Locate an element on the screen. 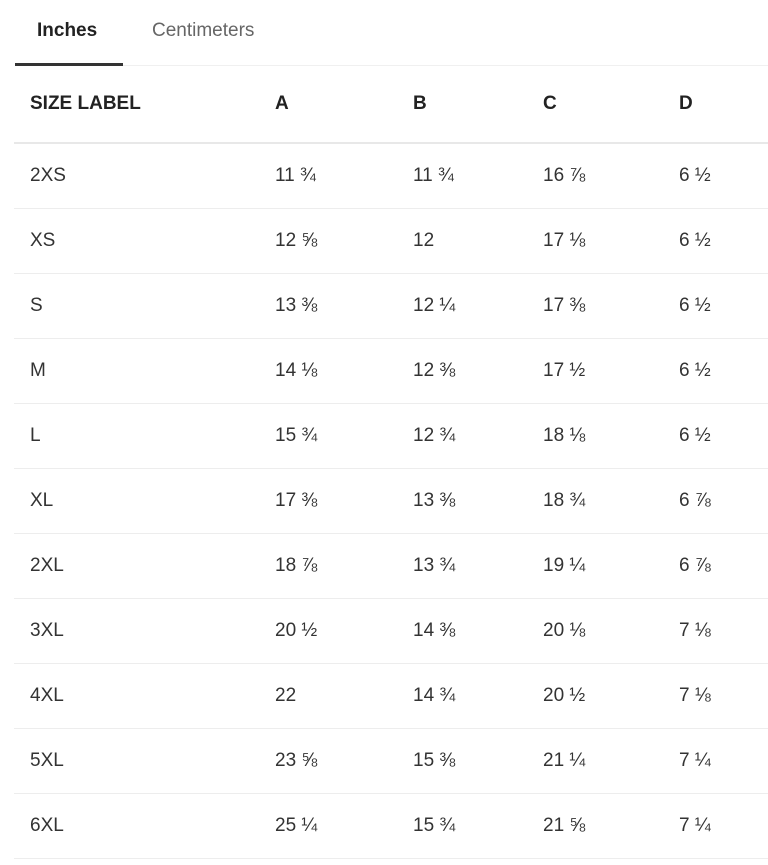  column-header-size-label: SIZE LABEL is located at coordinates (144, 105).